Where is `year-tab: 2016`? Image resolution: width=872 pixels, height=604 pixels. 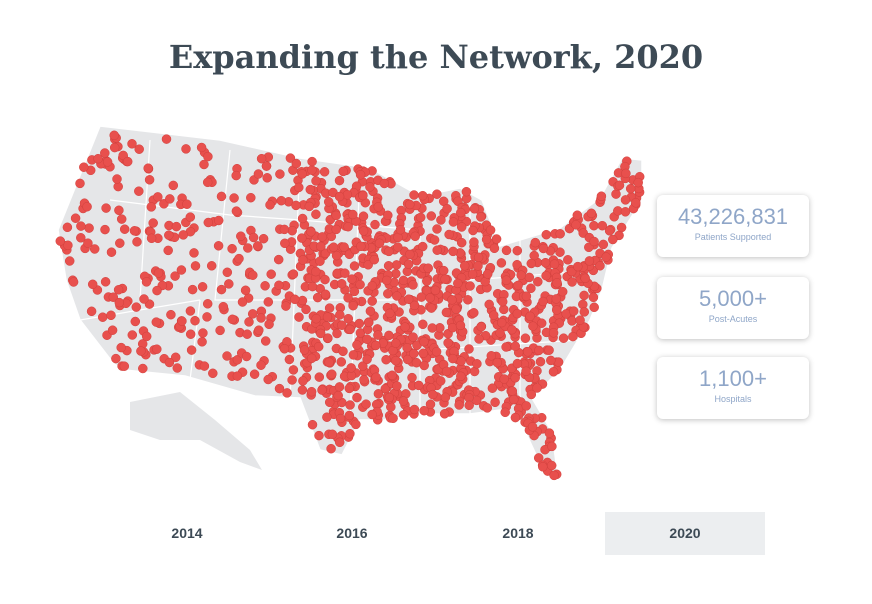
year-tab: 2016 is located at coordinates (352, 533).